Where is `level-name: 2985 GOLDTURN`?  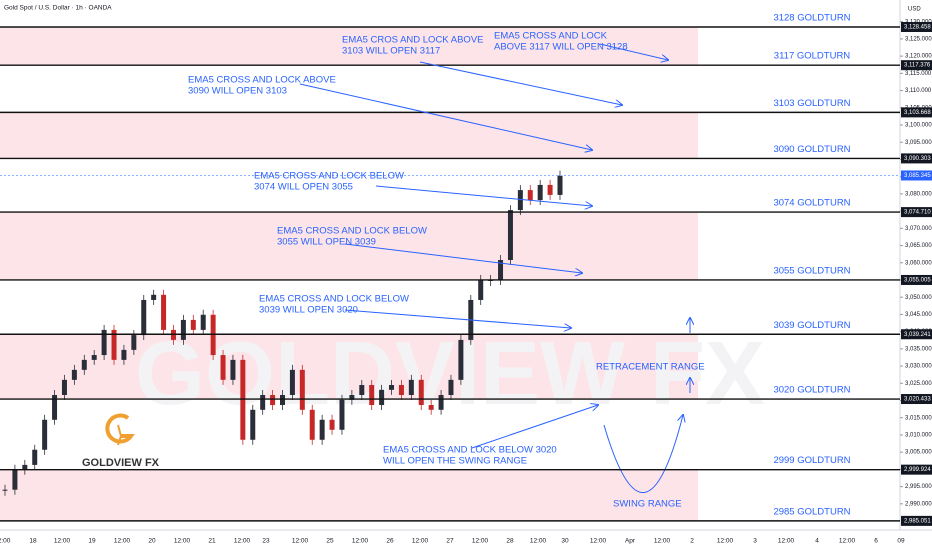
level-name: 2985 GOLDTURN is located at coordinates (811, 511).